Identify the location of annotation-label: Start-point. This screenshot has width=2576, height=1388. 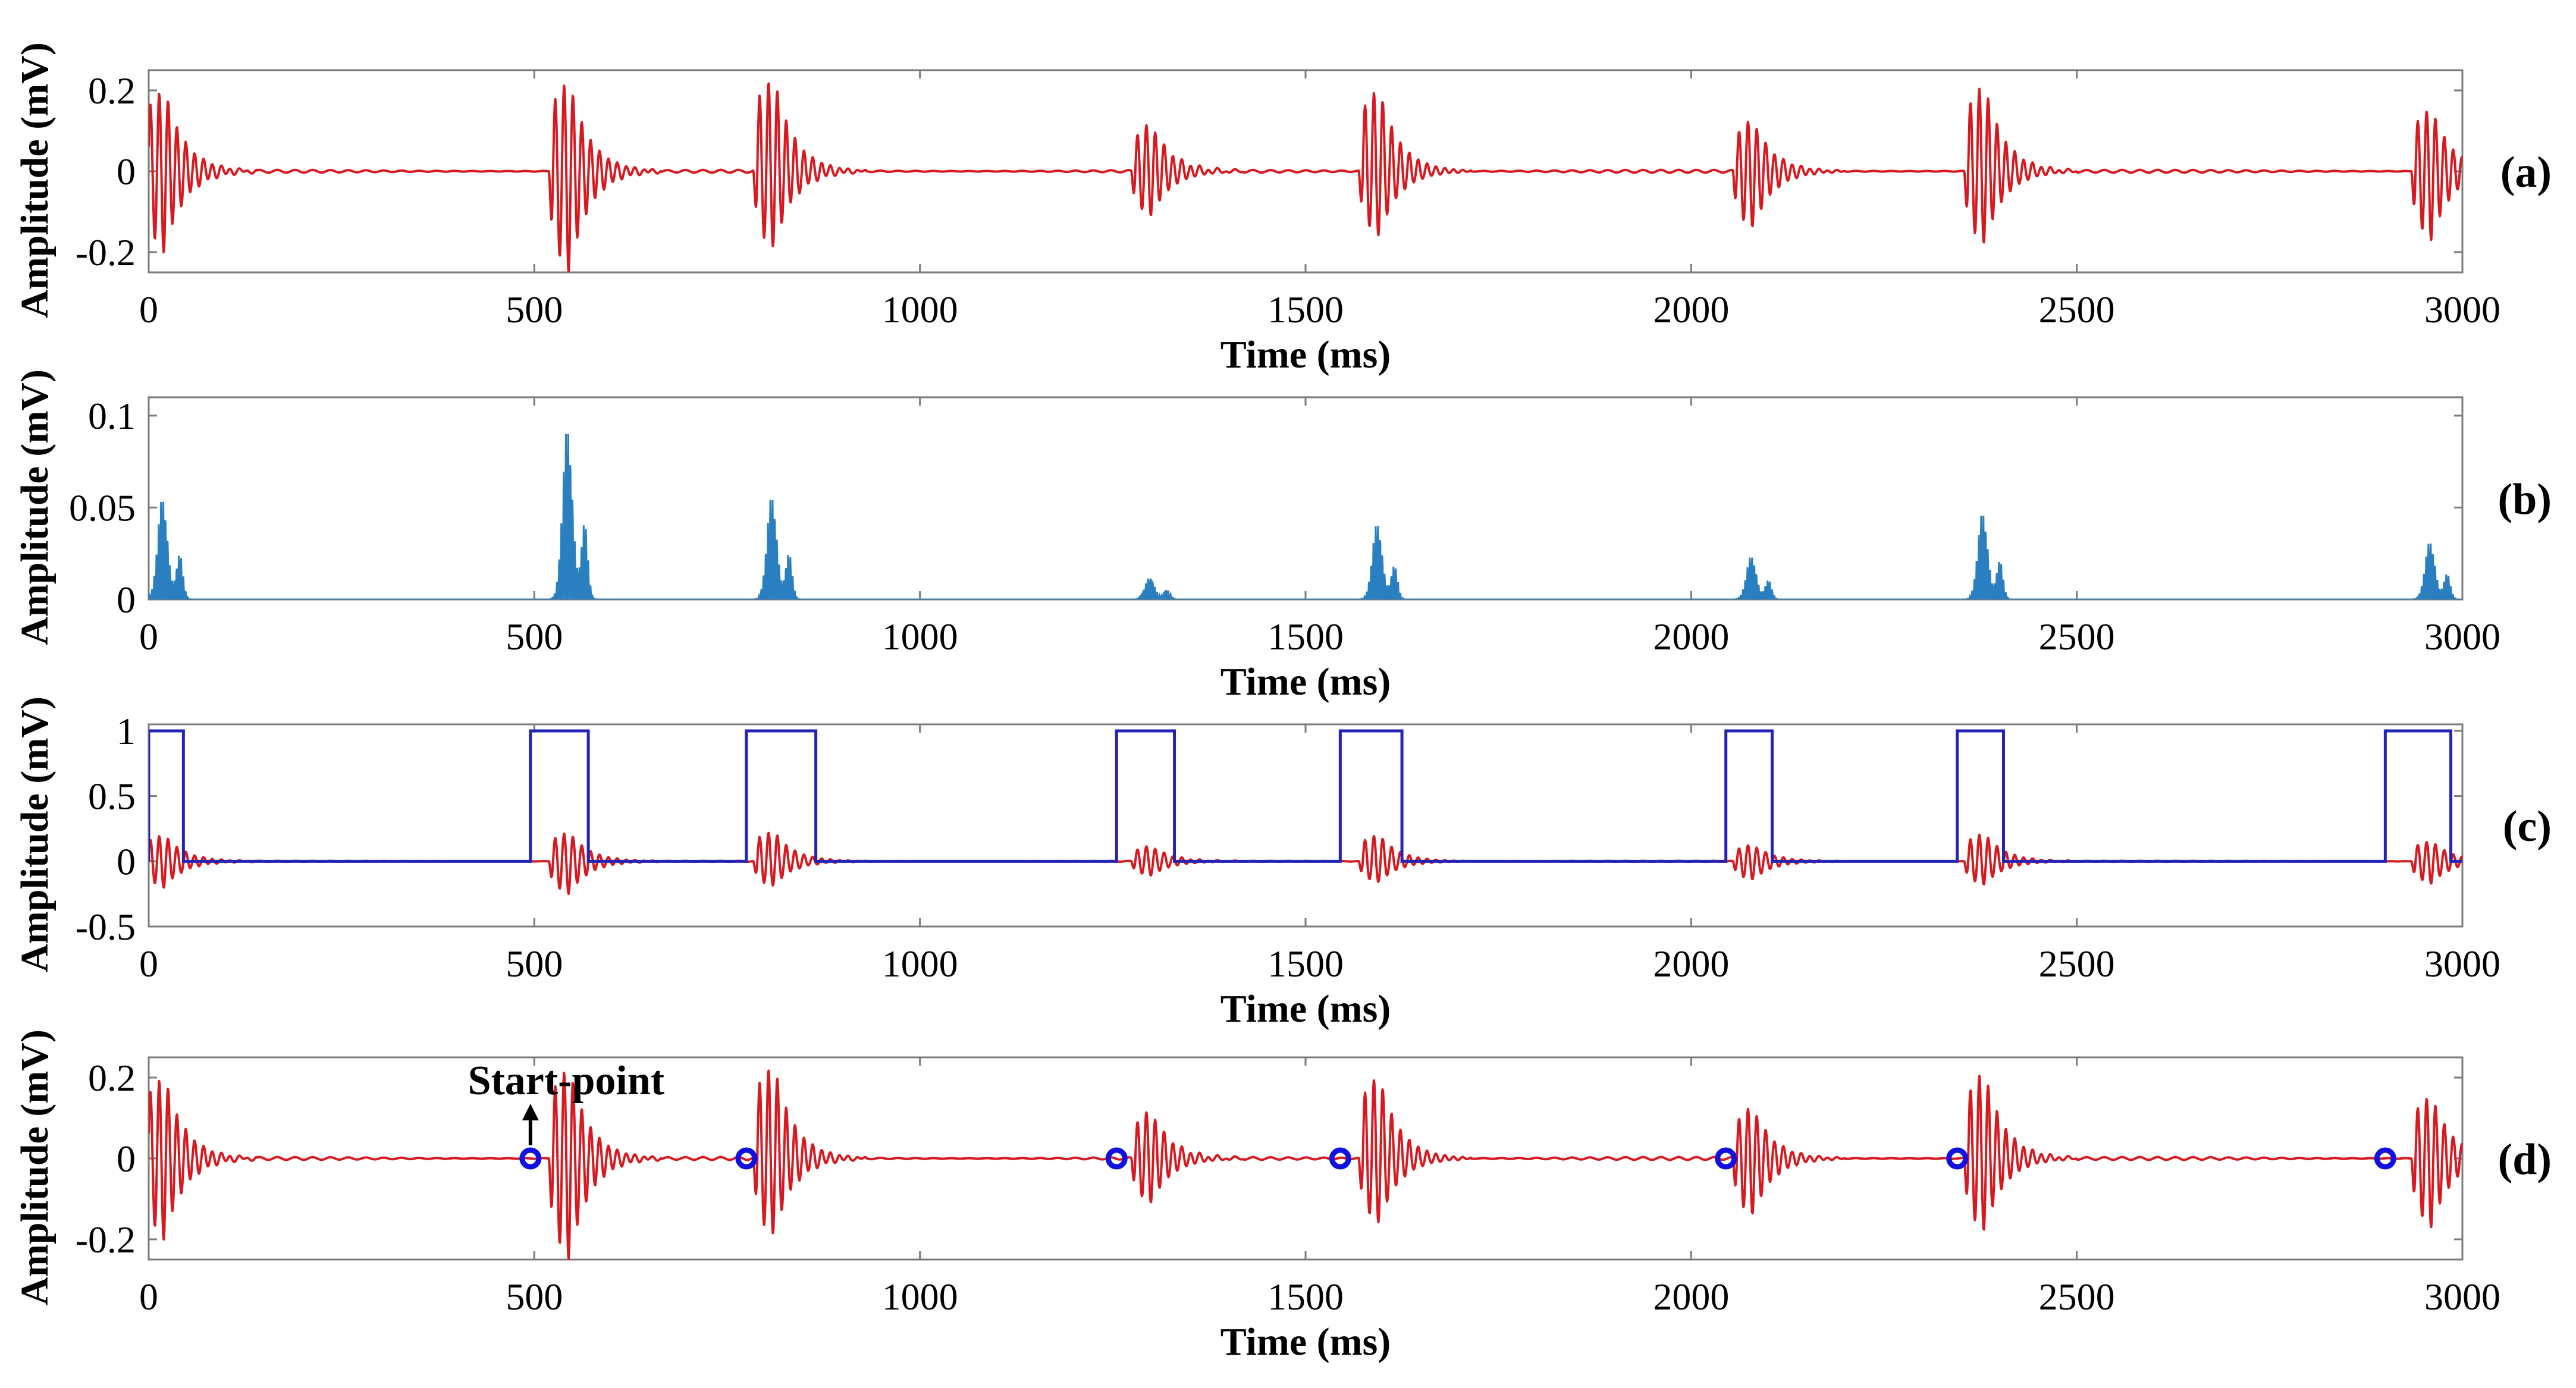
(566, 1081).